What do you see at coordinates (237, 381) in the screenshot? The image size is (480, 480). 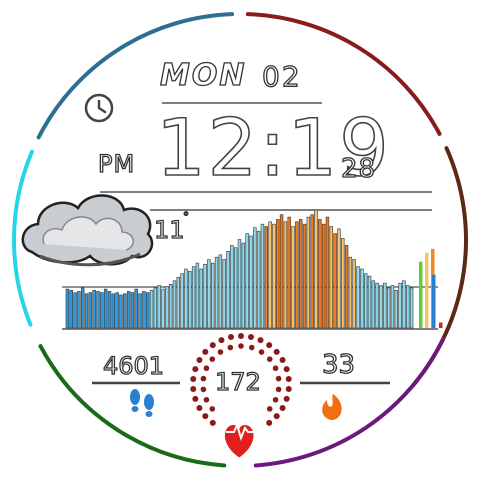 I see `heart-rate-value: 172` at bounding box center [237, 381].